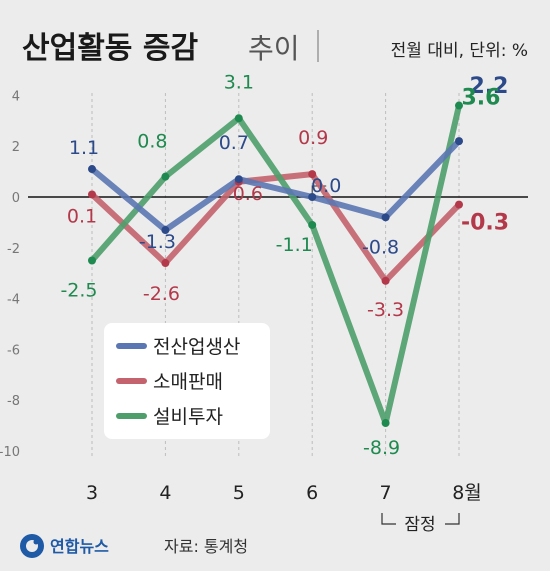  What do you see at coordinates (92, 493) in the screenshot?
I see `x-tick-label-0: 3` at bounding box center [92, 493].